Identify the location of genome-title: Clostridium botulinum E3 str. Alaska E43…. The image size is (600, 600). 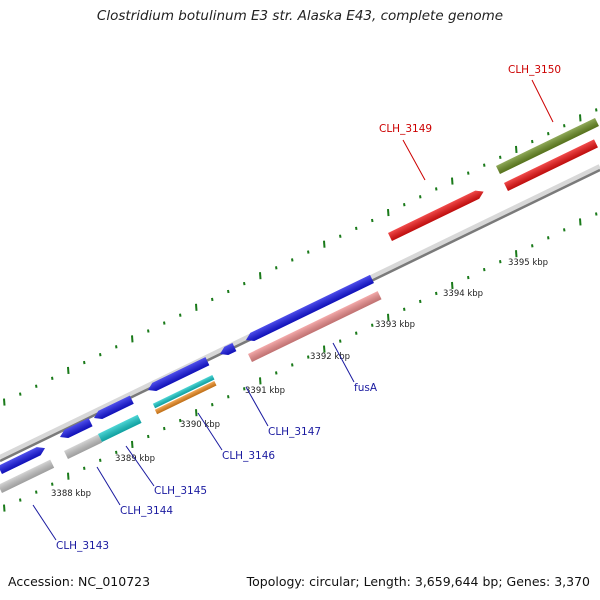
(300, 16).